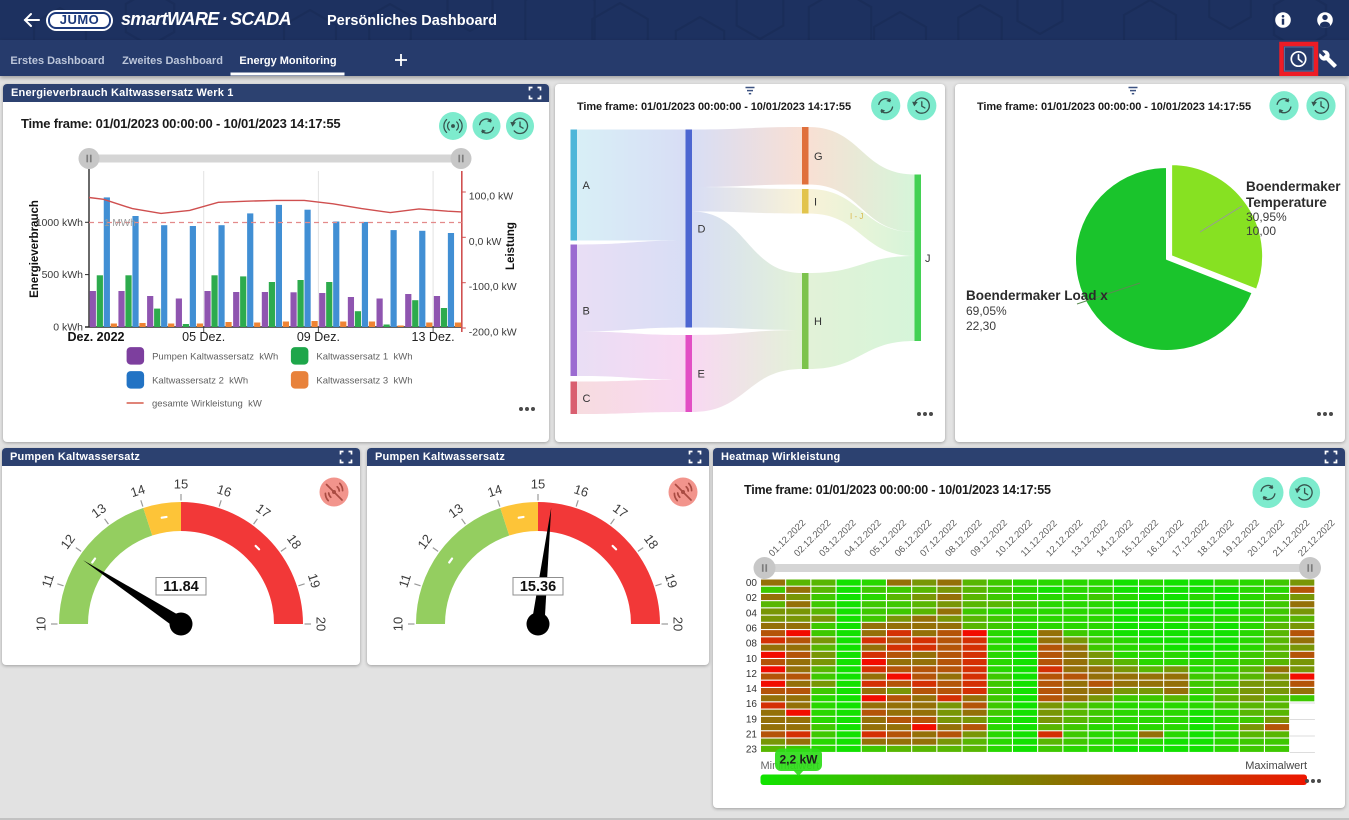  Describe the element at coordinates (63, 275) in the screenshot. I see `svg-text: 500 kWh` at that location.